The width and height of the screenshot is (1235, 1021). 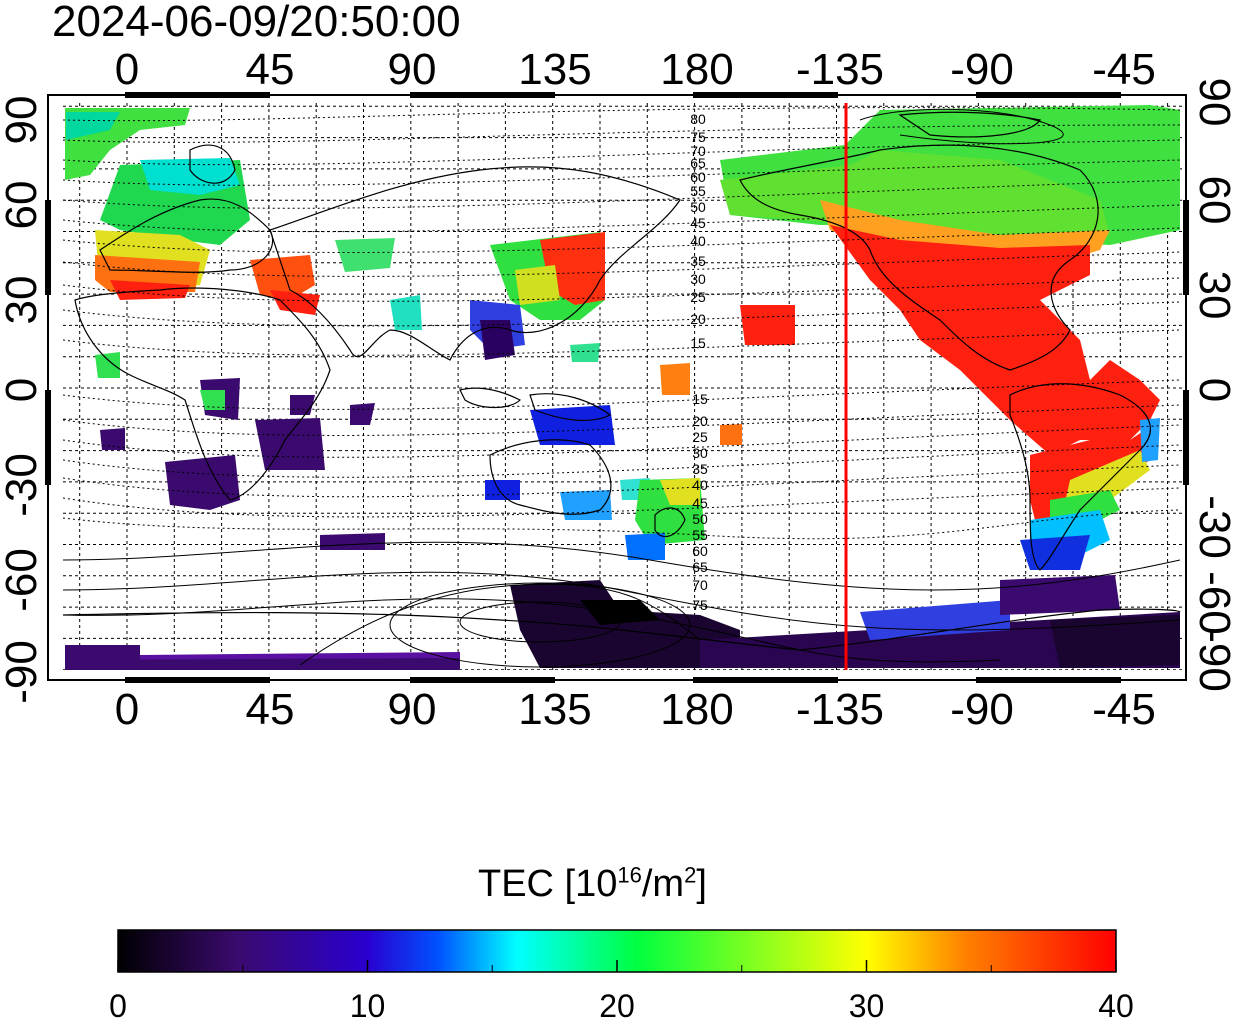 I want to click on colorbar-title: TEC [1016/m2], so click(x=592, y=884).